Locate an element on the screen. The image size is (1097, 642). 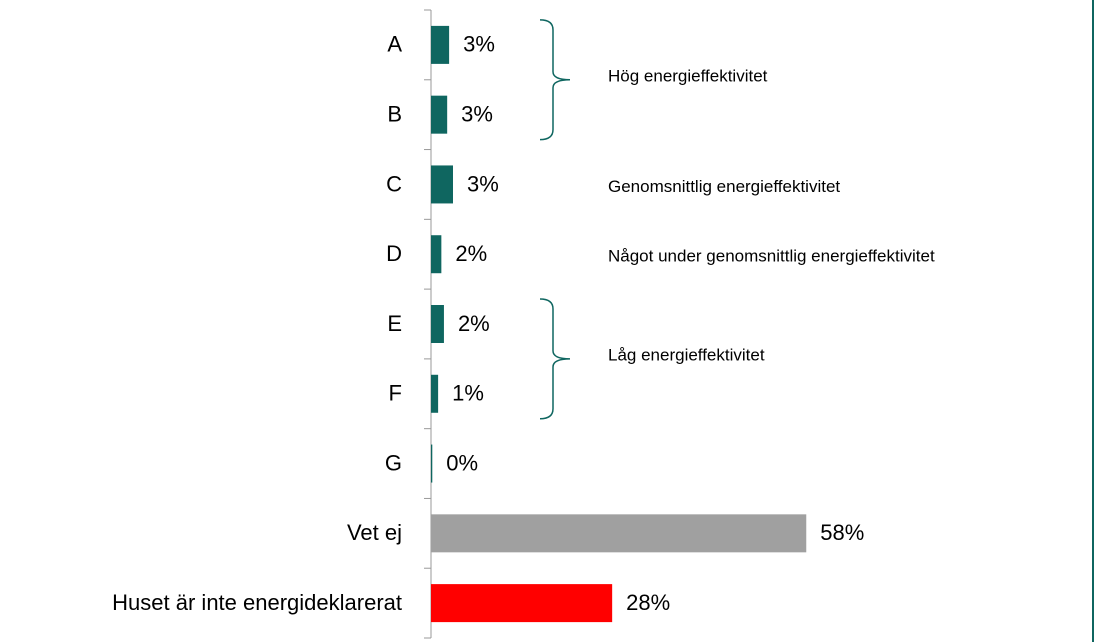
category-label: F is located at coordinates (395, 393).